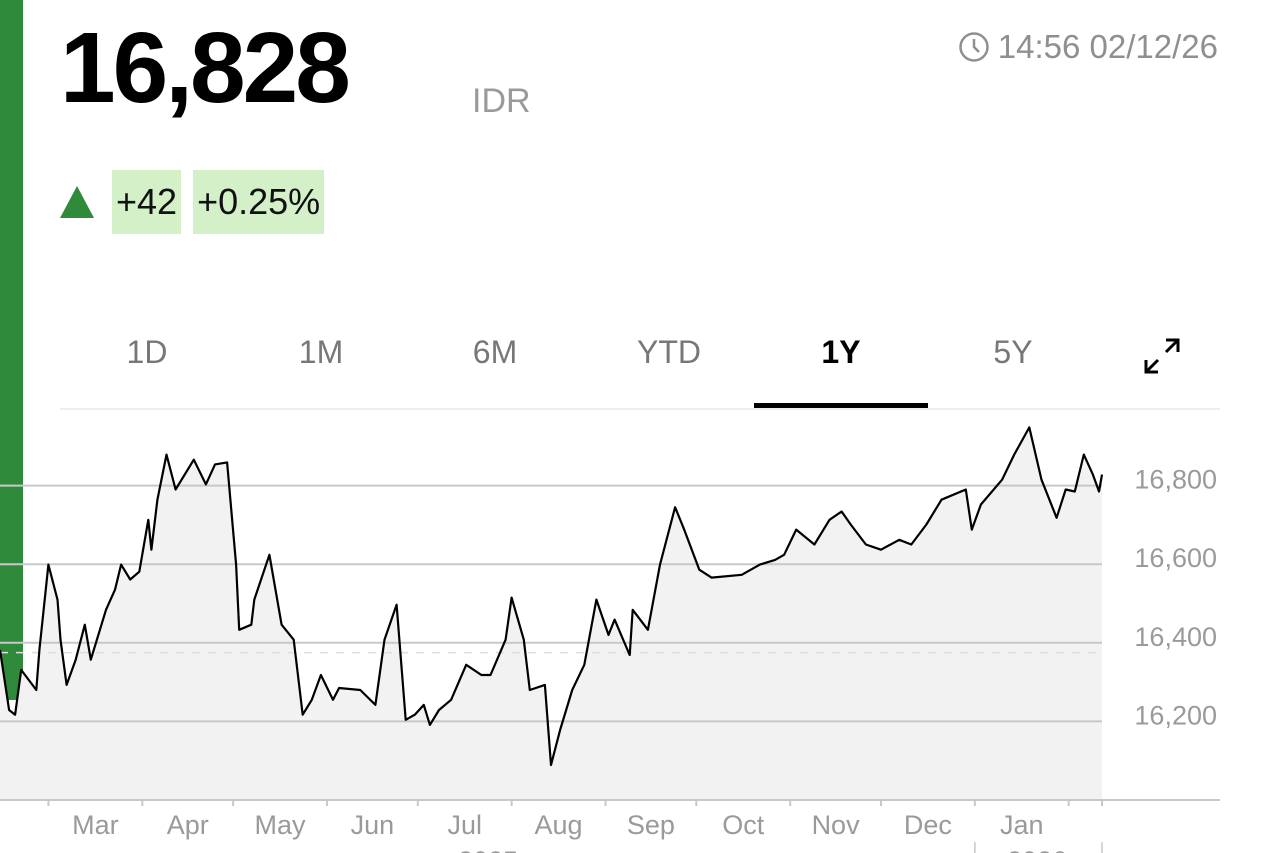  Describe the element at coordinates (651, 825) in the screenshot. I see `x-tick-label: Sep` at that location.